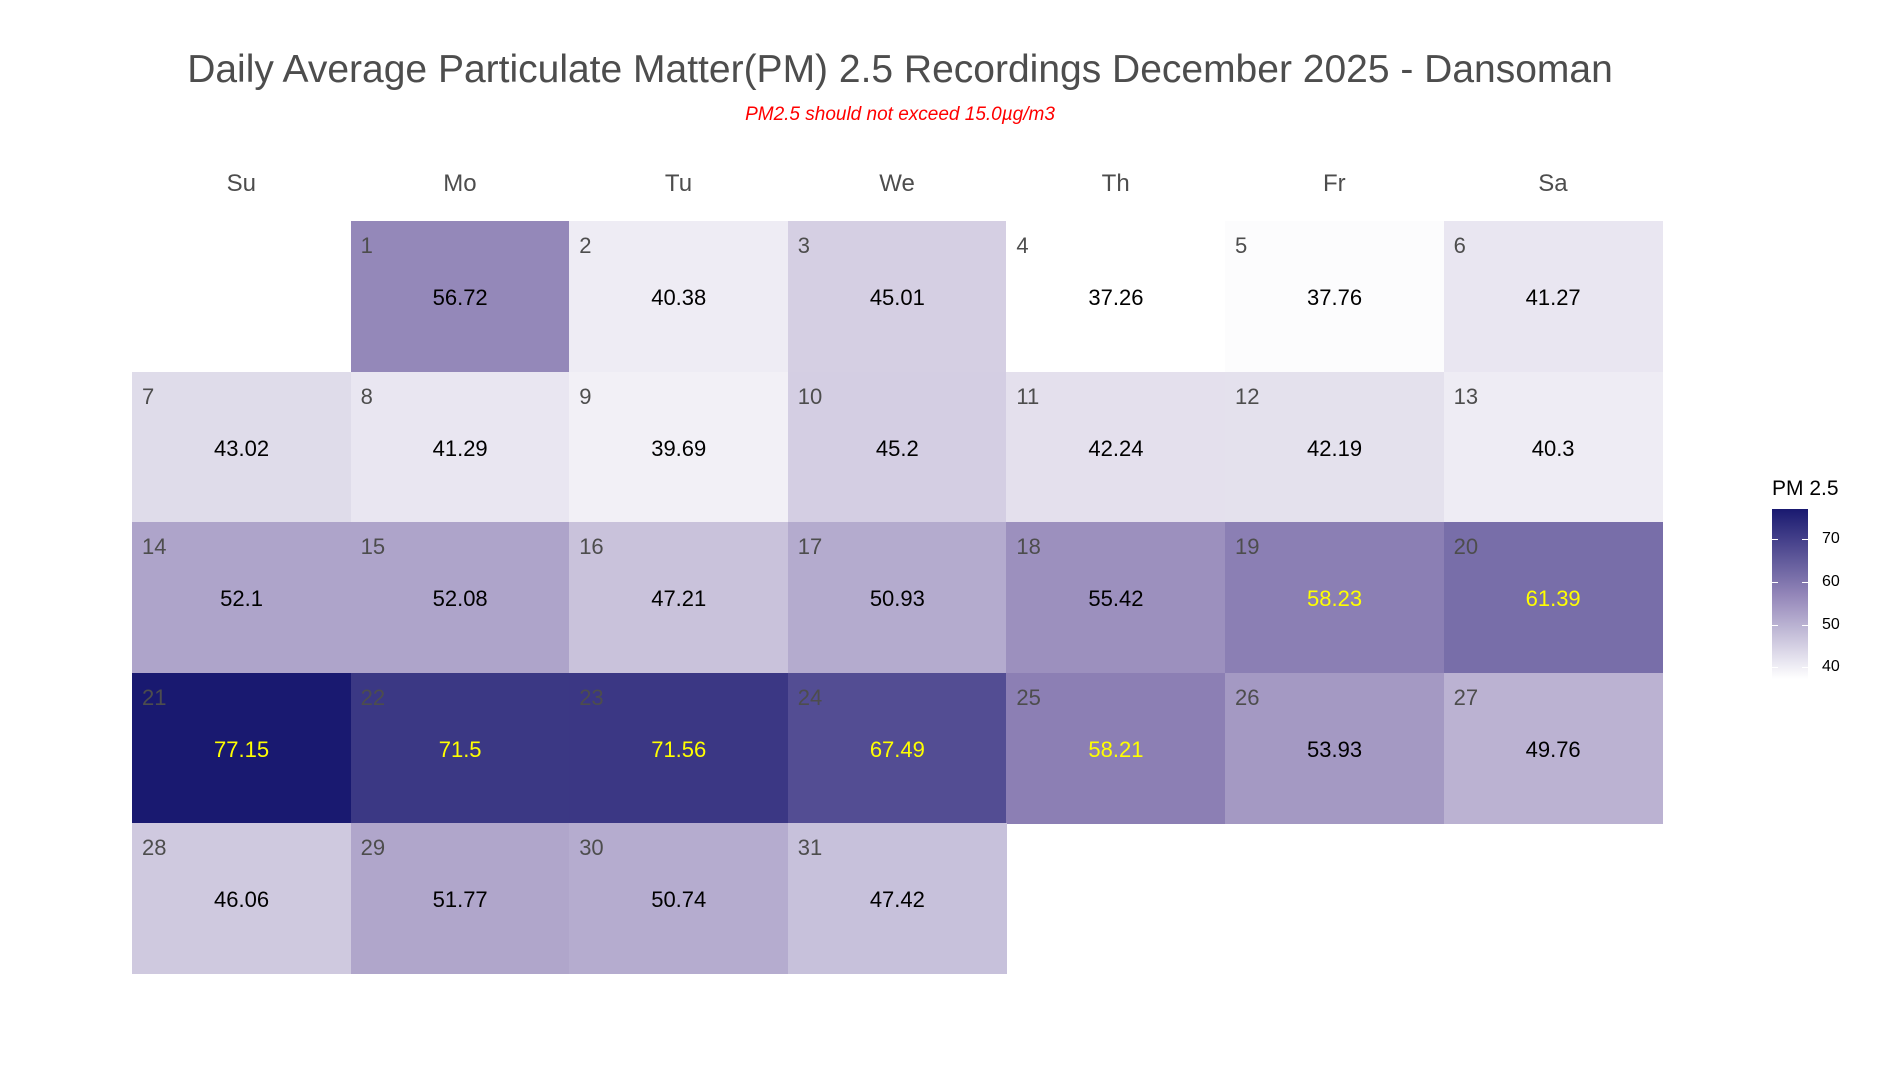  Describe the element at coordinates (1831, 624) in the screenshot. I see `legend-tick-label: 50` at that location.